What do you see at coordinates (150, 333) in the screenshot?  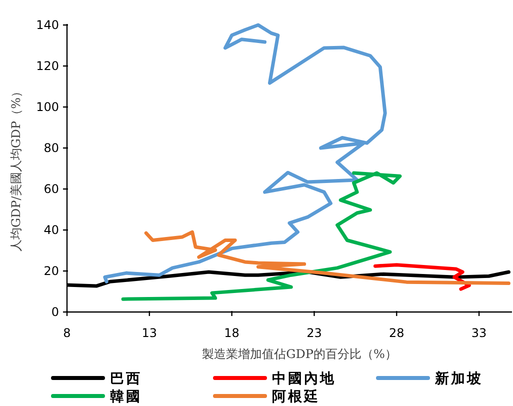 I see `x-tick-label: 13` at bounding box center [150, 333].